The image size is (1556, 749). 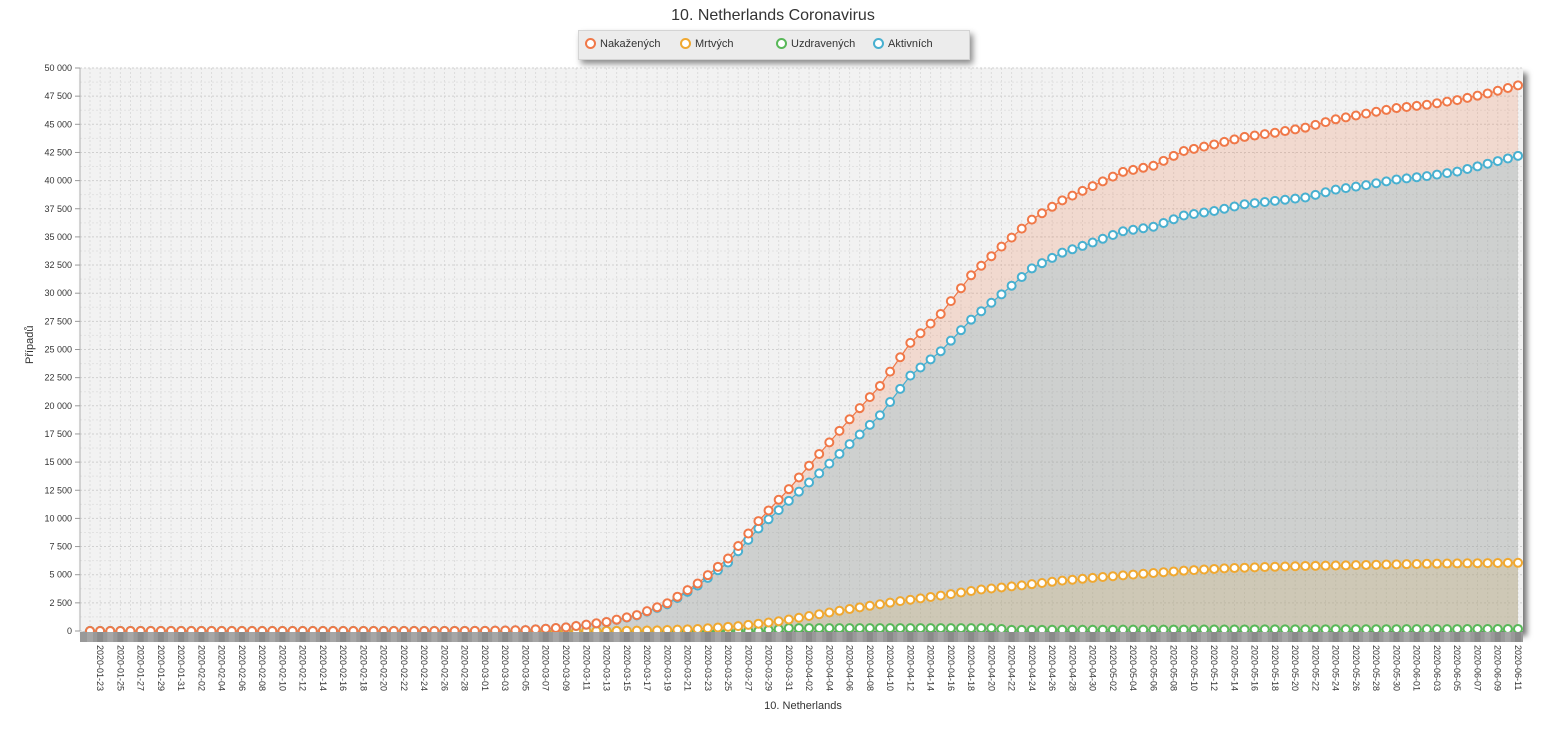 What do you see at coordinates (1093, 668) in the screenshot?
I see `x-tick-label: 2020-04-30` at bounding box center [1093, 668].